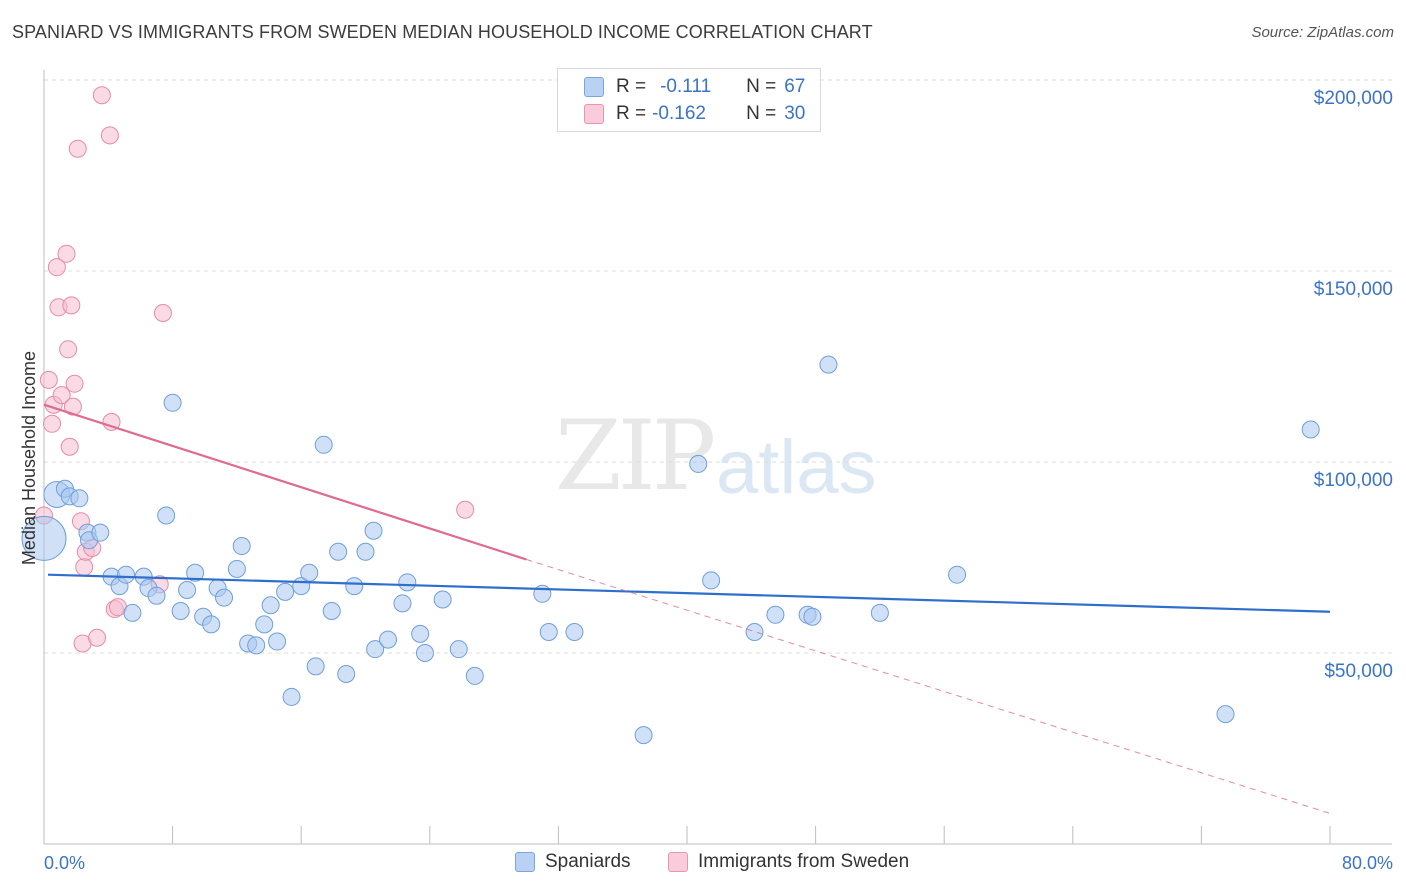 Image resolution: width=1406 pixels, height=892 pixels. Describe the element at coordinates (1353, 289) in the screenshot. I see `y-tick-label: $150,000` at that location.